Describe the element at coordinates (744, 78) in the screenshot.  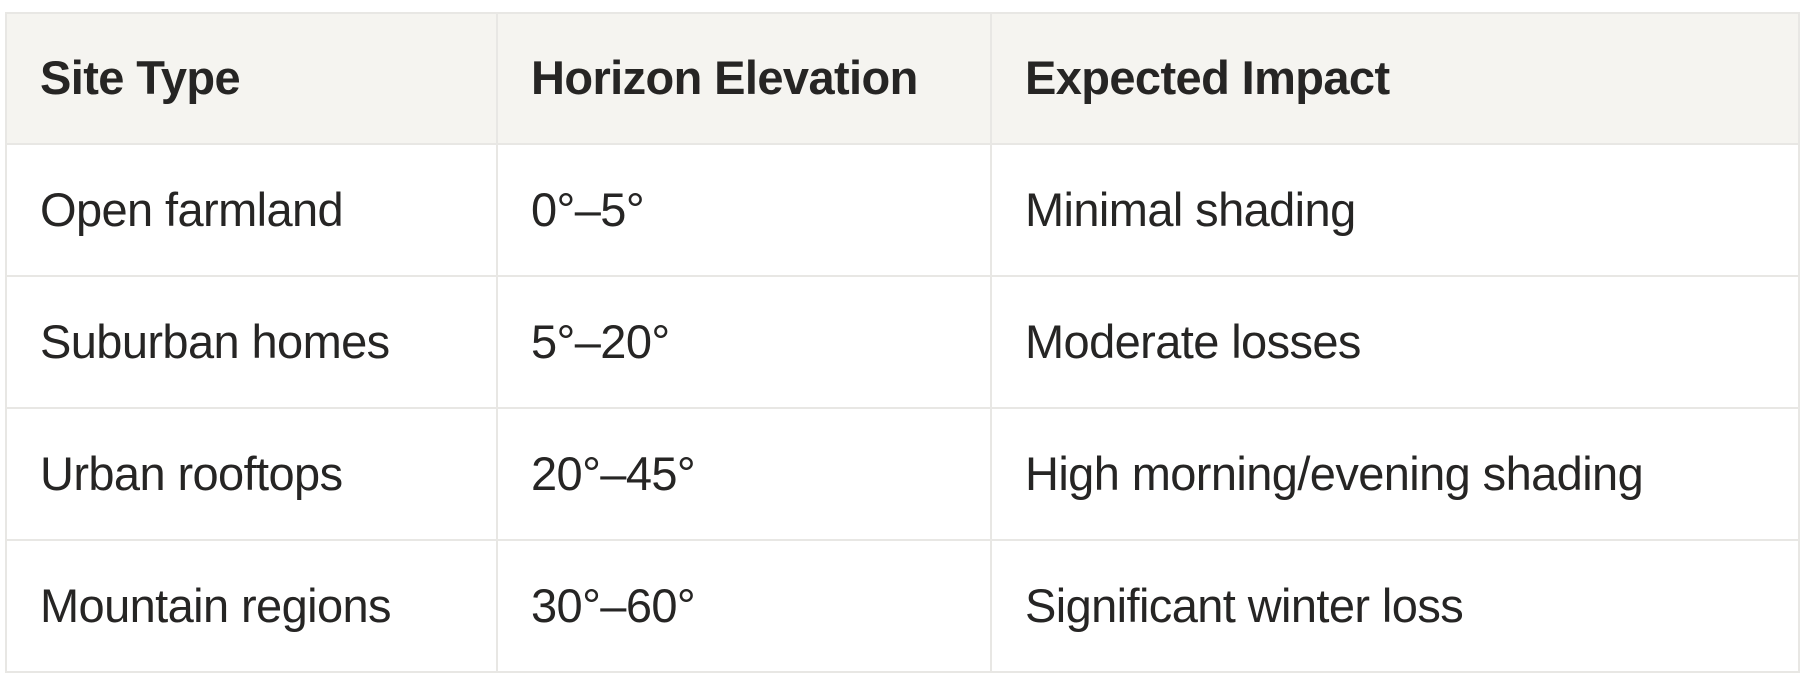
I see `column-header-horizon-elevation: Horizon Elevation` at that location.